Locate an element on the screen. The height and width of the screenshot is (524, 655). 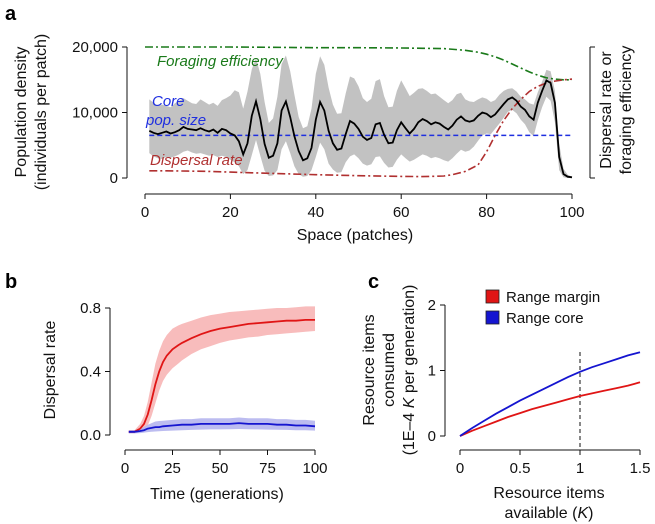
panel-c-y-tick-label: 2 is located at coordinates (432, 305).